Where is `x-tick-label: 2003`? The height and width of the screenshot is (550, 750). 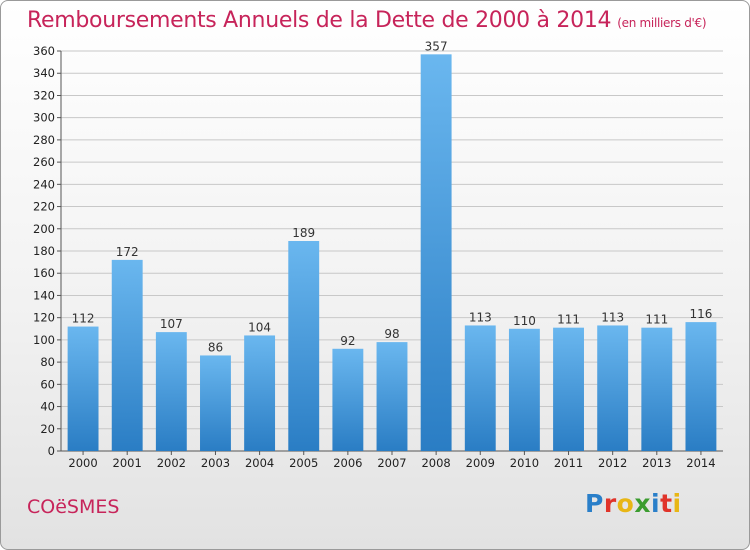 x-tick-label: 2003 is located at coordinates (215, 463).